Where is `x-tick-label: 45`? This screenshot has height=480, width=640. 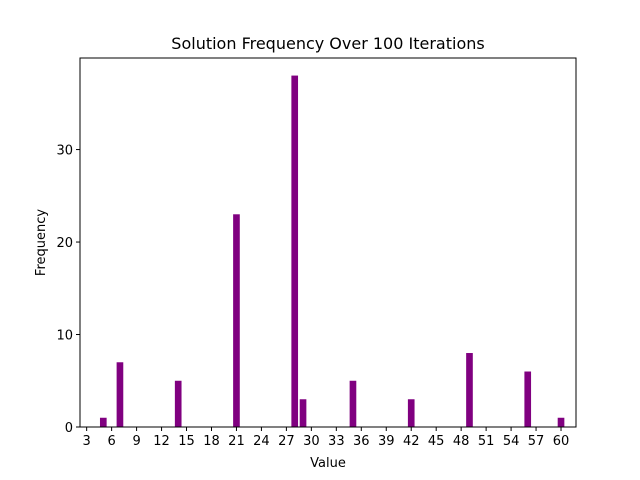 x-tick-label: 45 is located at coordinates (436, 441).